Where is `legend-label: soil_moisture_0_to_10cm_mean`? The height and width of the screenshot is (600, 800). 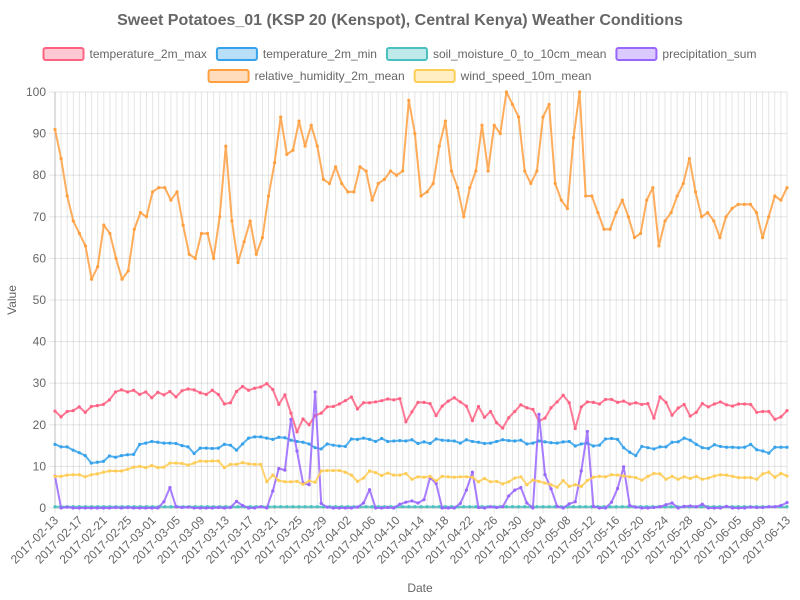 legend-label: soil_moisture_0_to_10cm_mean is located at coordinates (519, 54).